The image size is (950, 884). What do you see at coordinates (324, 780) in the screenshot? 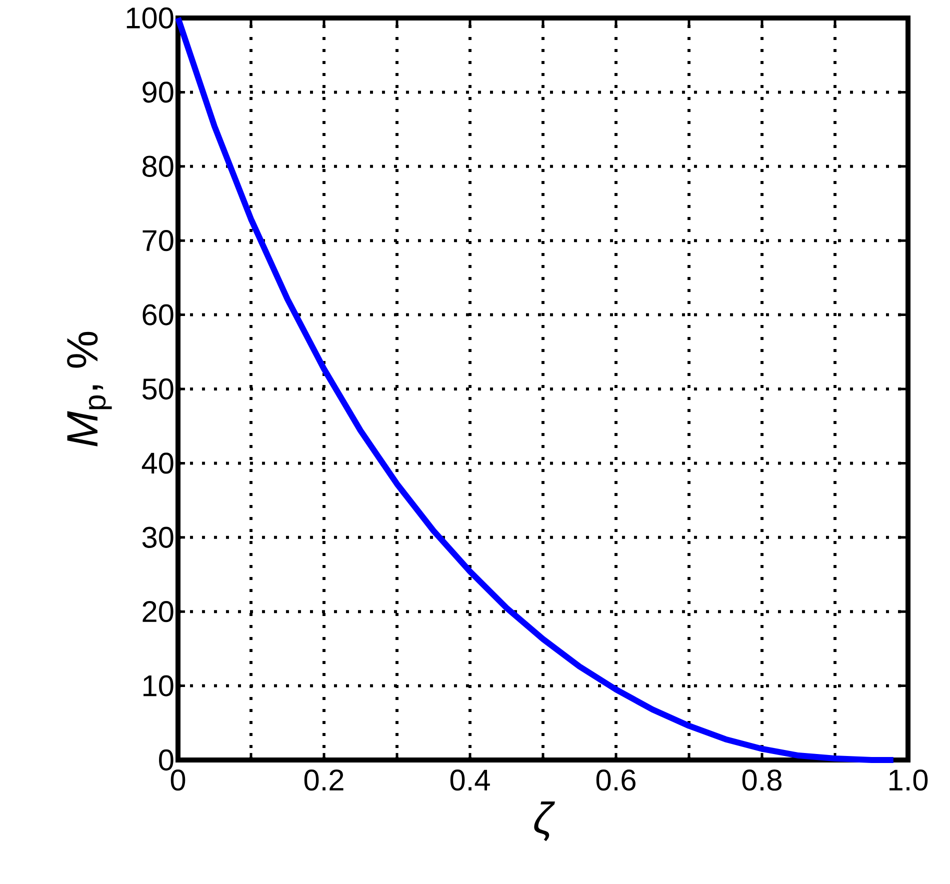
I see `x-tick-label: 0.2` at bounding box center [324, 780].